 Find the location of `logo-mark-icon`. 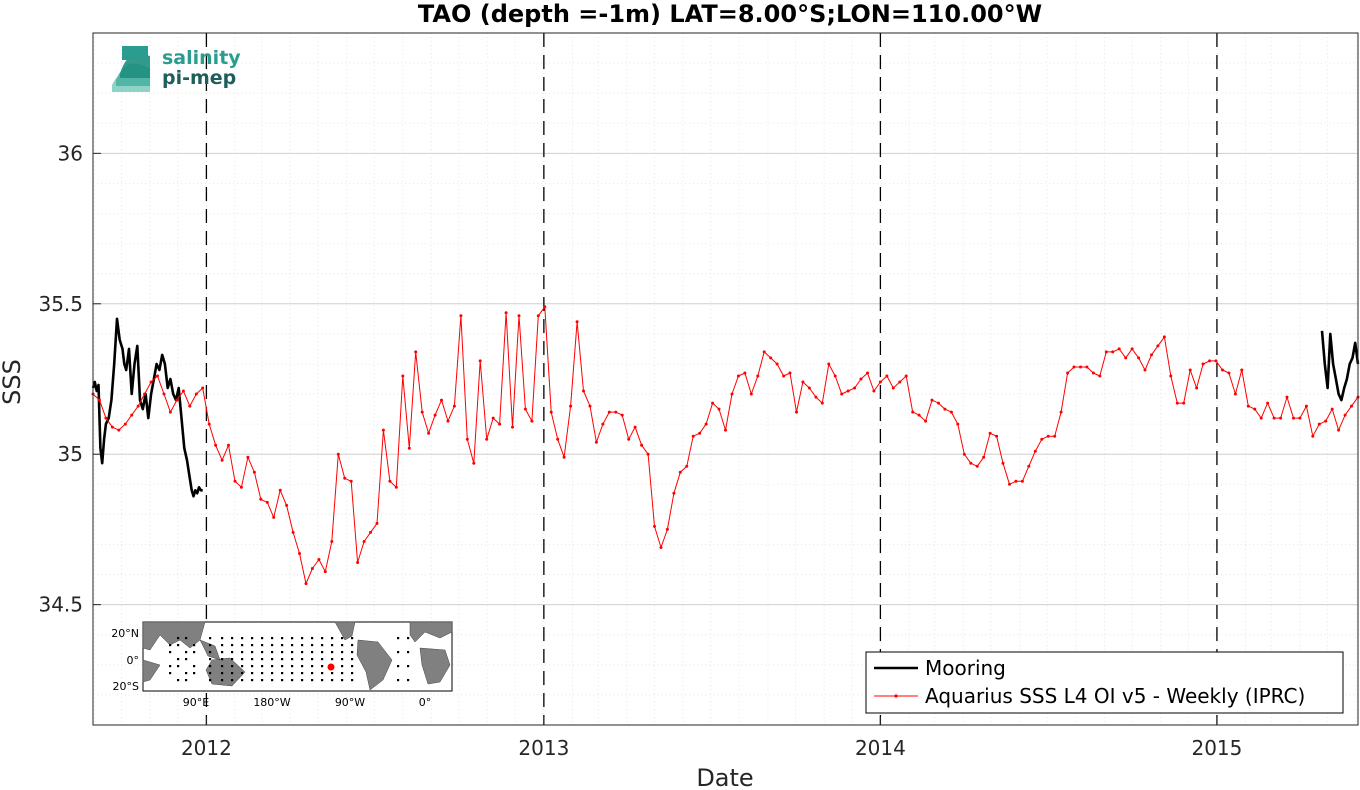

logo-mark-icon is located at coordinates (131, 69).